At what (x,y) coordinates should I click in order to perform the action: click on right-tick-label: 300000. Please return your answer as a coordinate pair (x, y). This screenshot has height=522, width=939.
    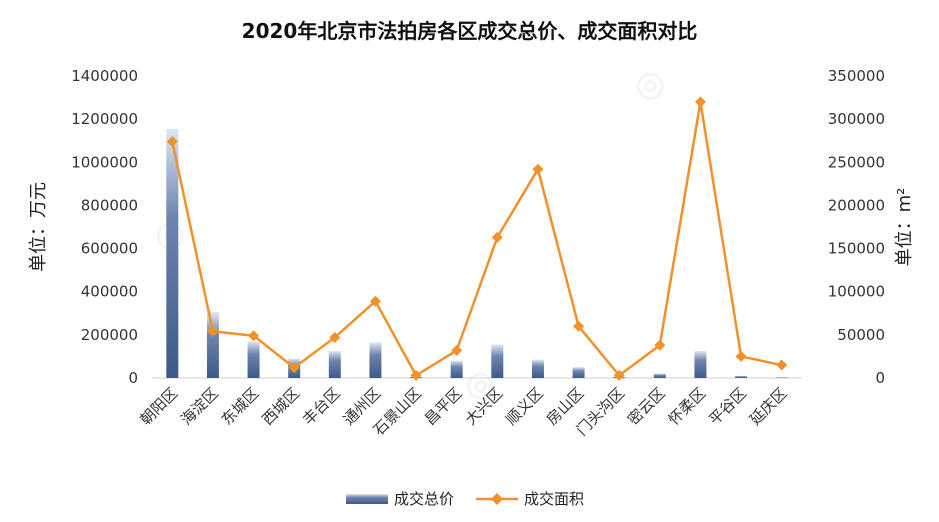
    Looking at the image, I should click on (856, 119).